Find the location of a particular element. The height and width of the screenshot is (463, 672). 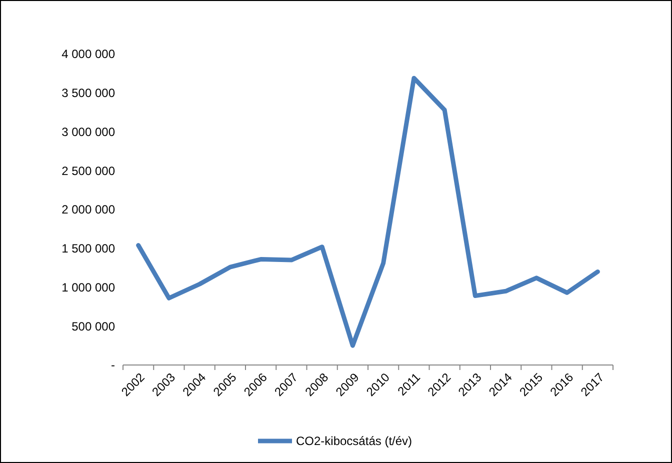

y-tick-label: 2 000 000 is located at coordinates (89, 209).